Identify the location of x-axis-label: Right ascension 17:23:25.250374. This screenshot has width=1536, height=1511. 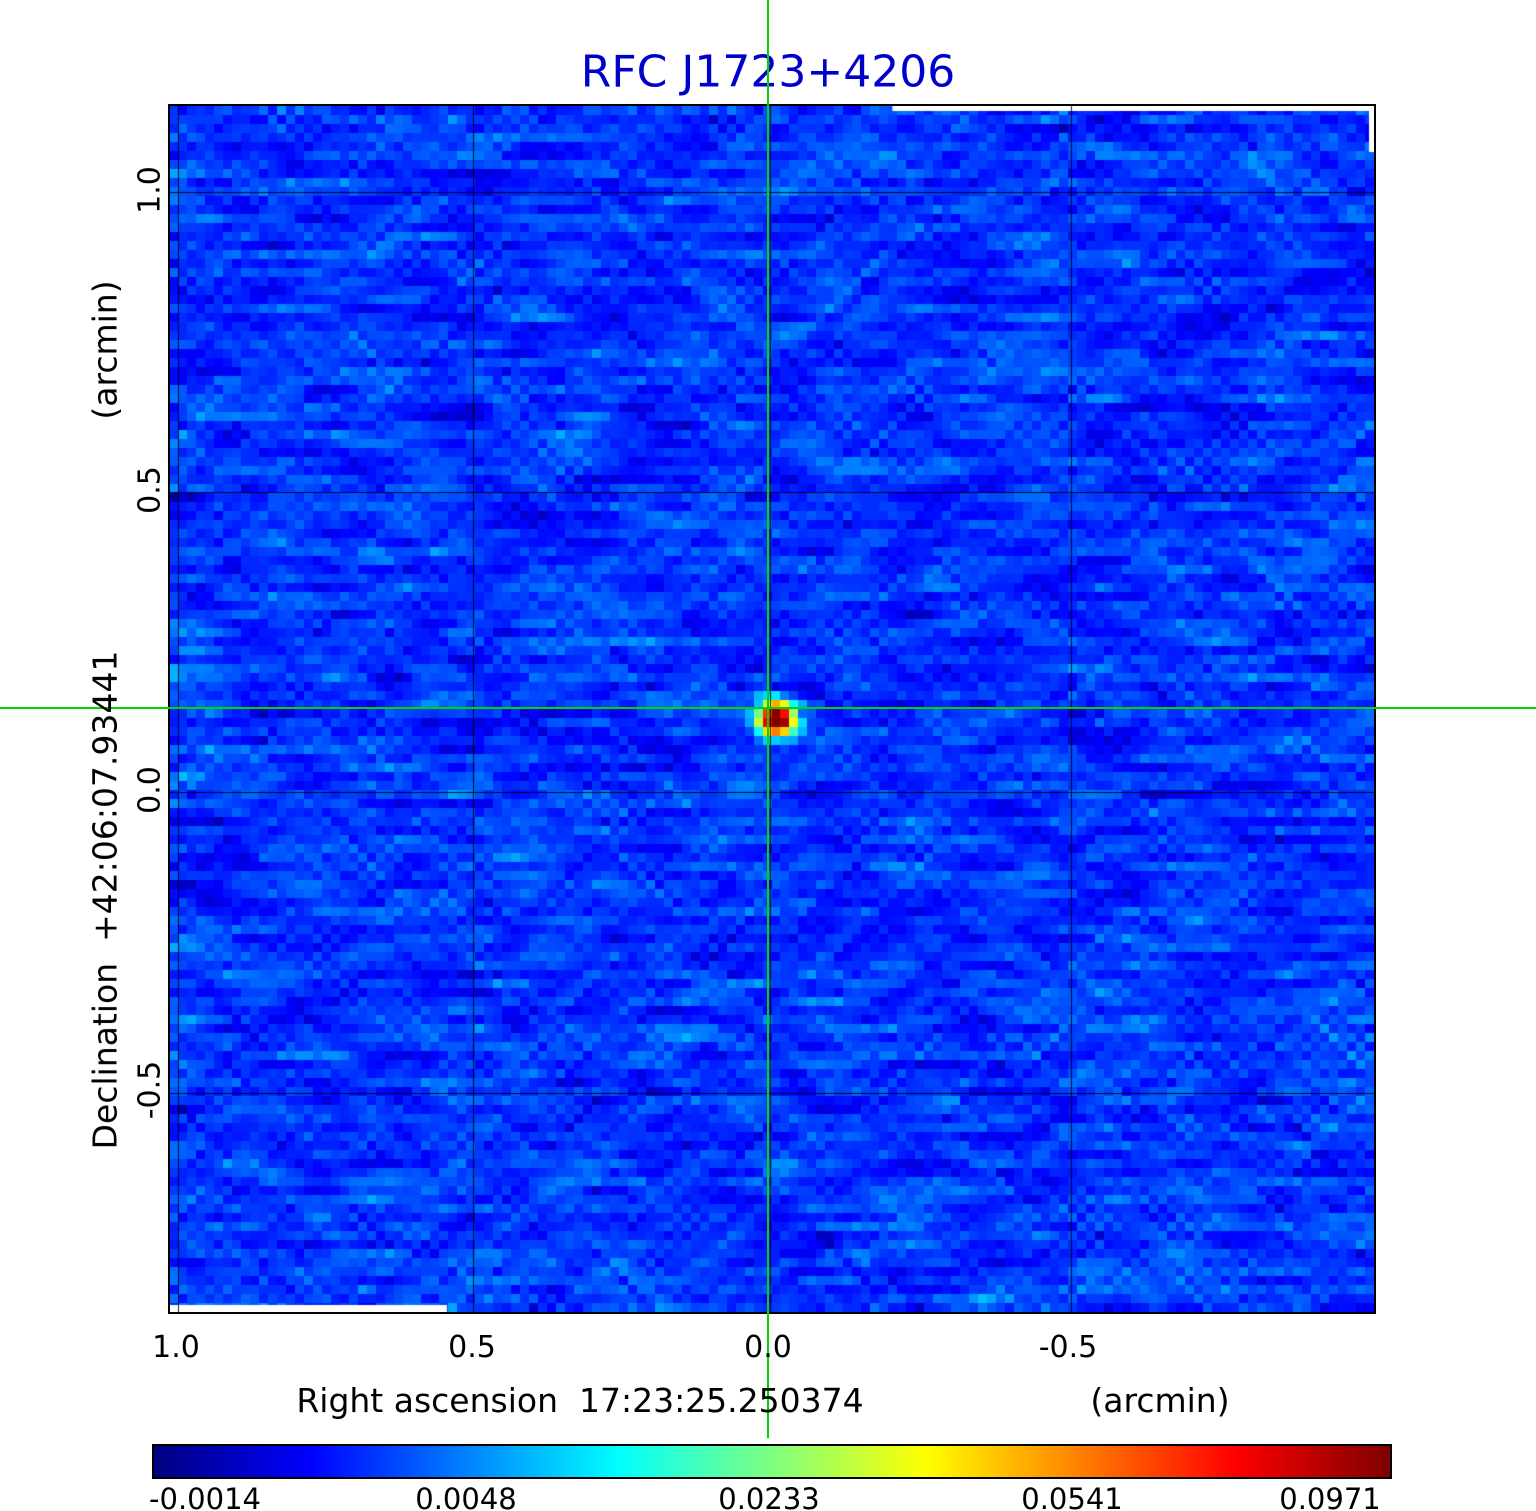
(580, 1400).